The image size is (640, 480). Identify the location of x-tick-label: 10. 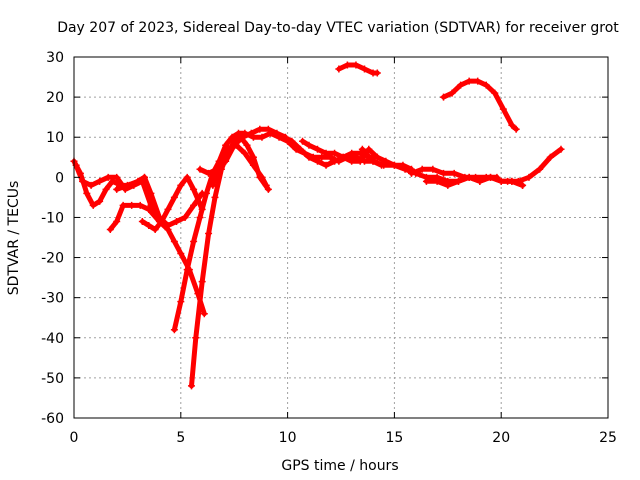
(288, 438).